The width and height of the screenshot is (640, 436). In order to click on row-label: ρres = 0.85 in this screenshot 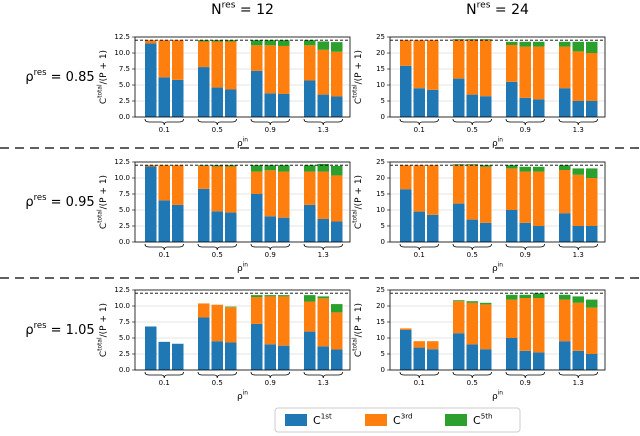, I will do `click(59, 75)`.